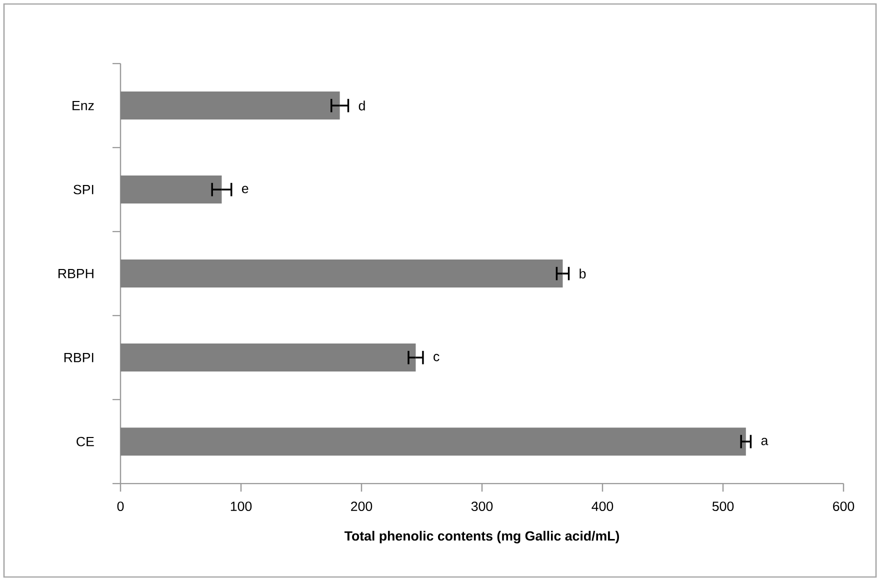 The height and width of the screenshot is (581, 880). Describe the element at coordinates (583, 273) in the screenshot. I see `annotation: b` at that location.